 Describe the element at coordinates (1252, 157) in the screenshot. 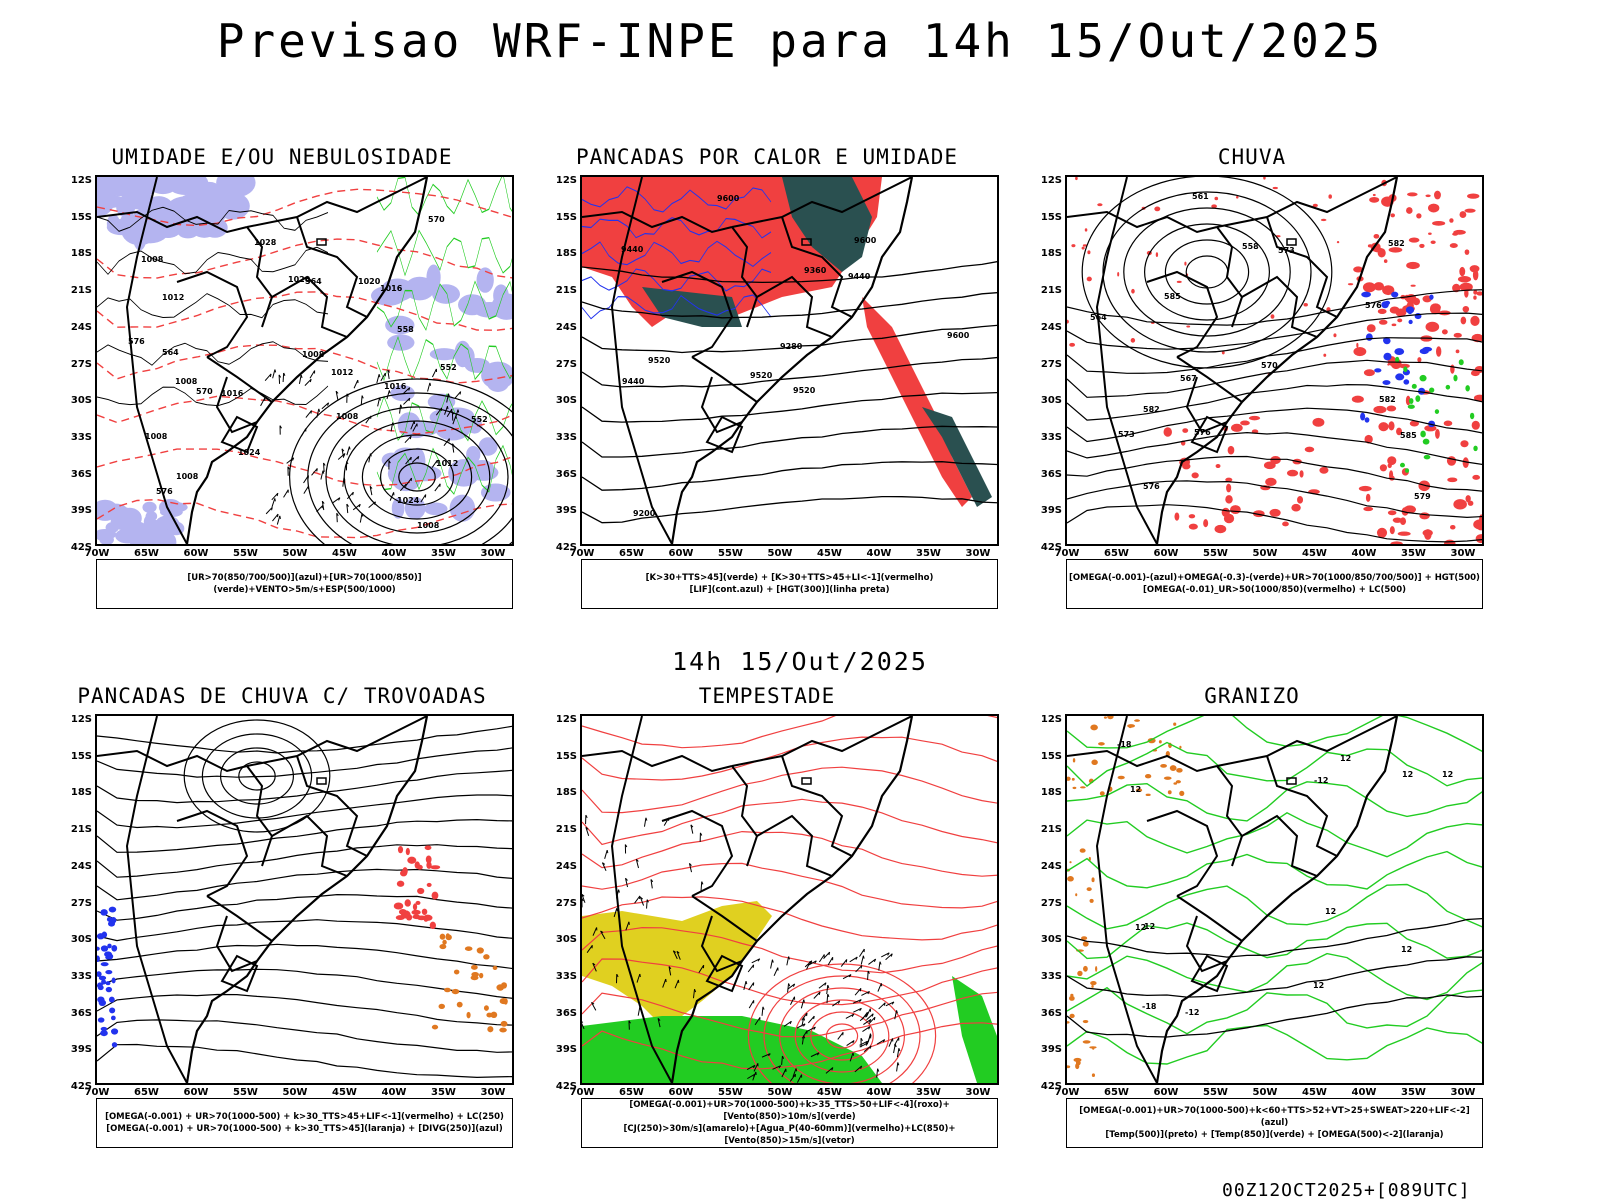

I see `panel-title: CHUVA` at that location.